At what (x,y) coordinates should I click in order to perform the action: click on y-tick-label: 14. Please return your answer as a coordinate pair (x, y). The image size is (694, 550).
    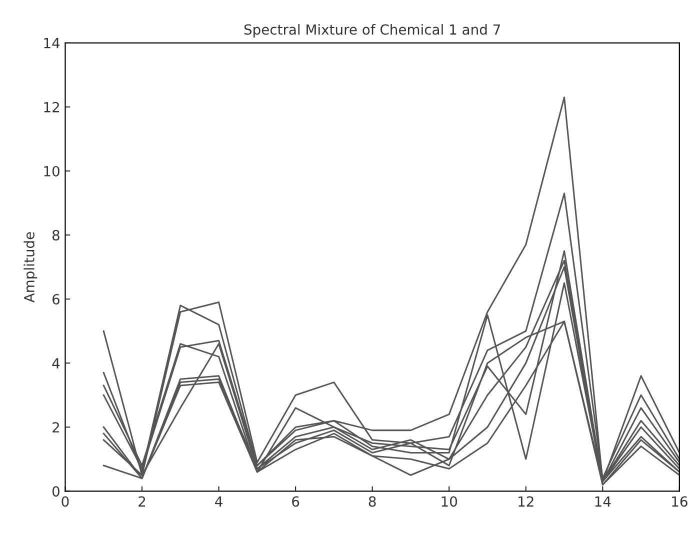
    Looking at the image, I should click on (52, 43).